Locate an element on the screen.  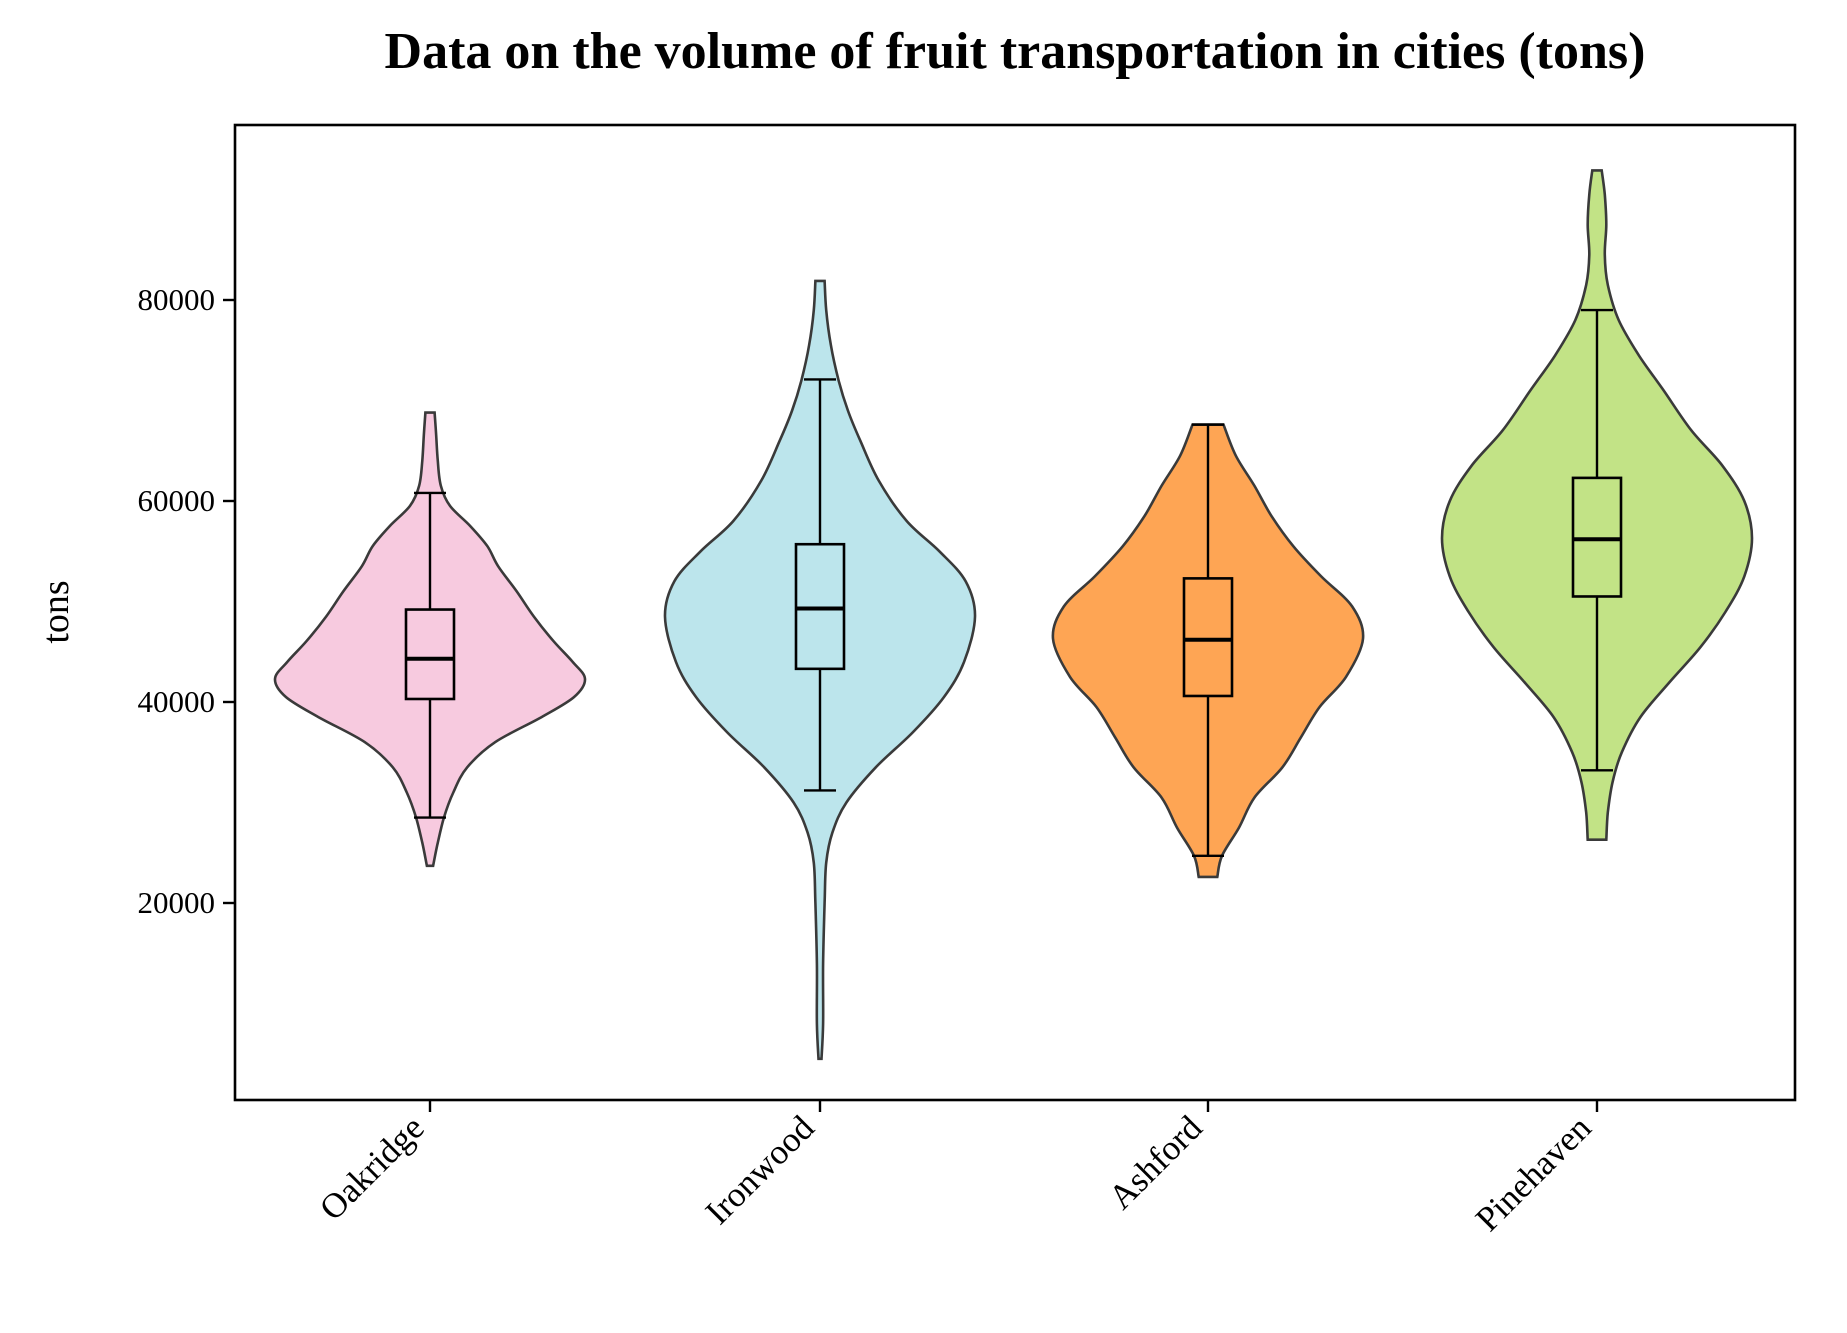
x-tick-label-ashford: Ashford is located at coordinates (1155, 1162).